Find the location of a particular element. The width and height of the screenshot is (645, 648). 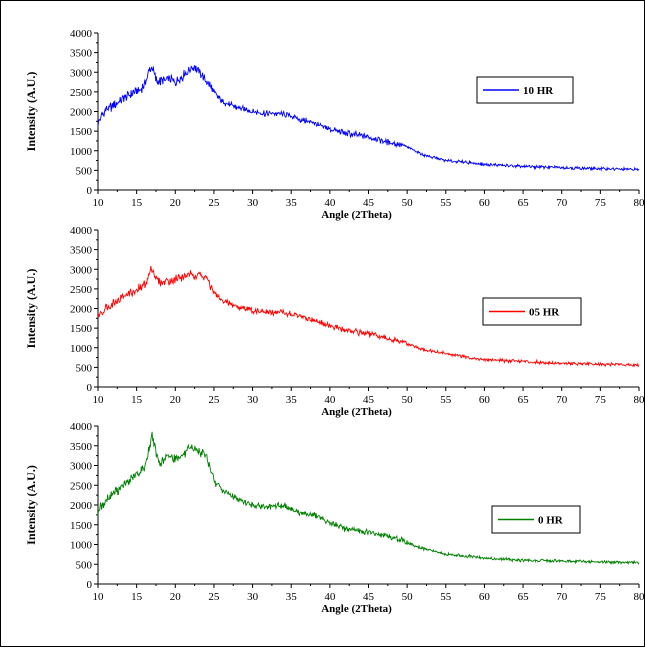

legend-3: 0 HR is located at coordinates (536, 519).